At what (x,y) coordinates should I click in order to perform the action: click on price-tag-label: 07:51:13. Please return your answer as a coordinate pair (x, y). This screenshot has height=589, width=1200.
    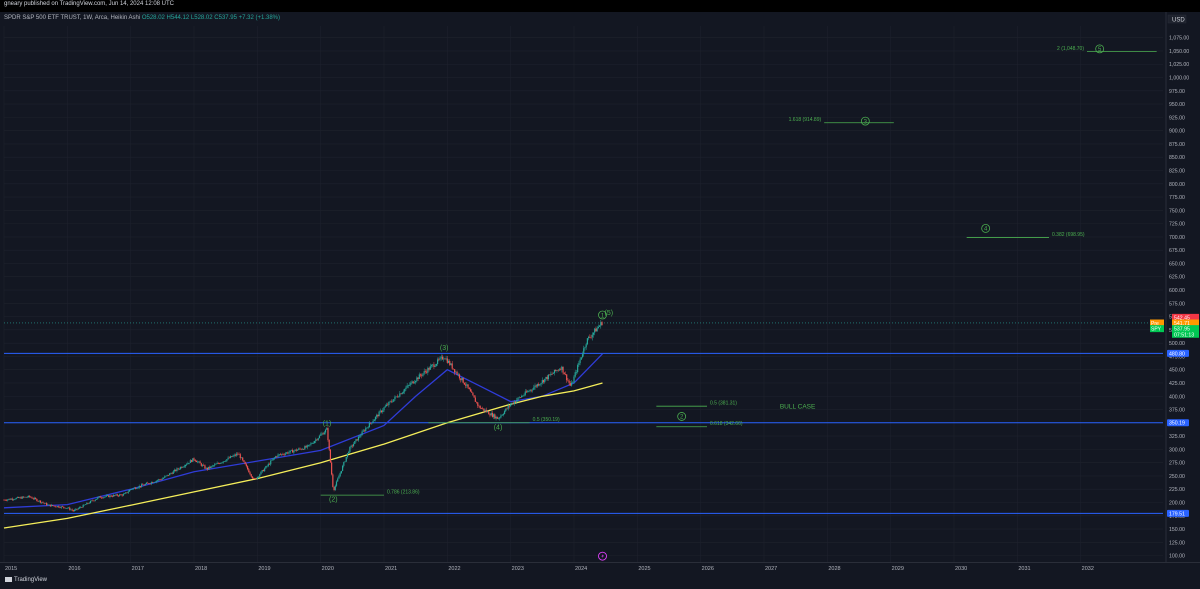
    Looking at the image, I should click on (1184, 335).